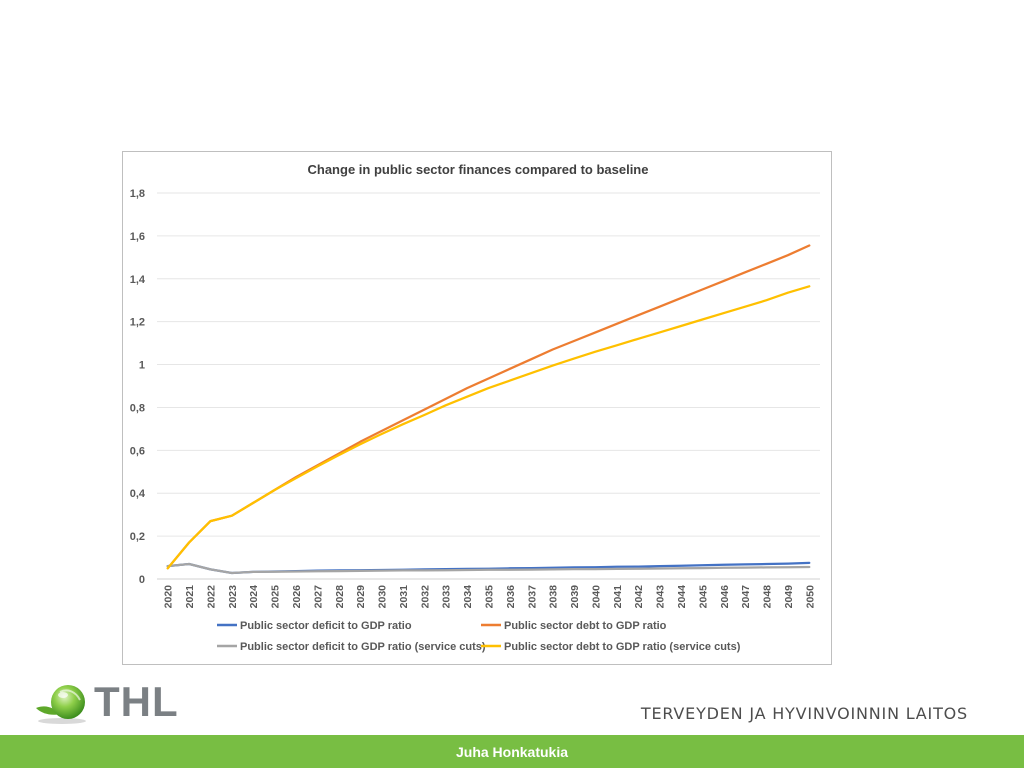 The width and height of the screenshot is (1024, 768). Describe the element at coordinates (404, 597) in the screenshot. I see `x-tick-label: 2031` at that location.